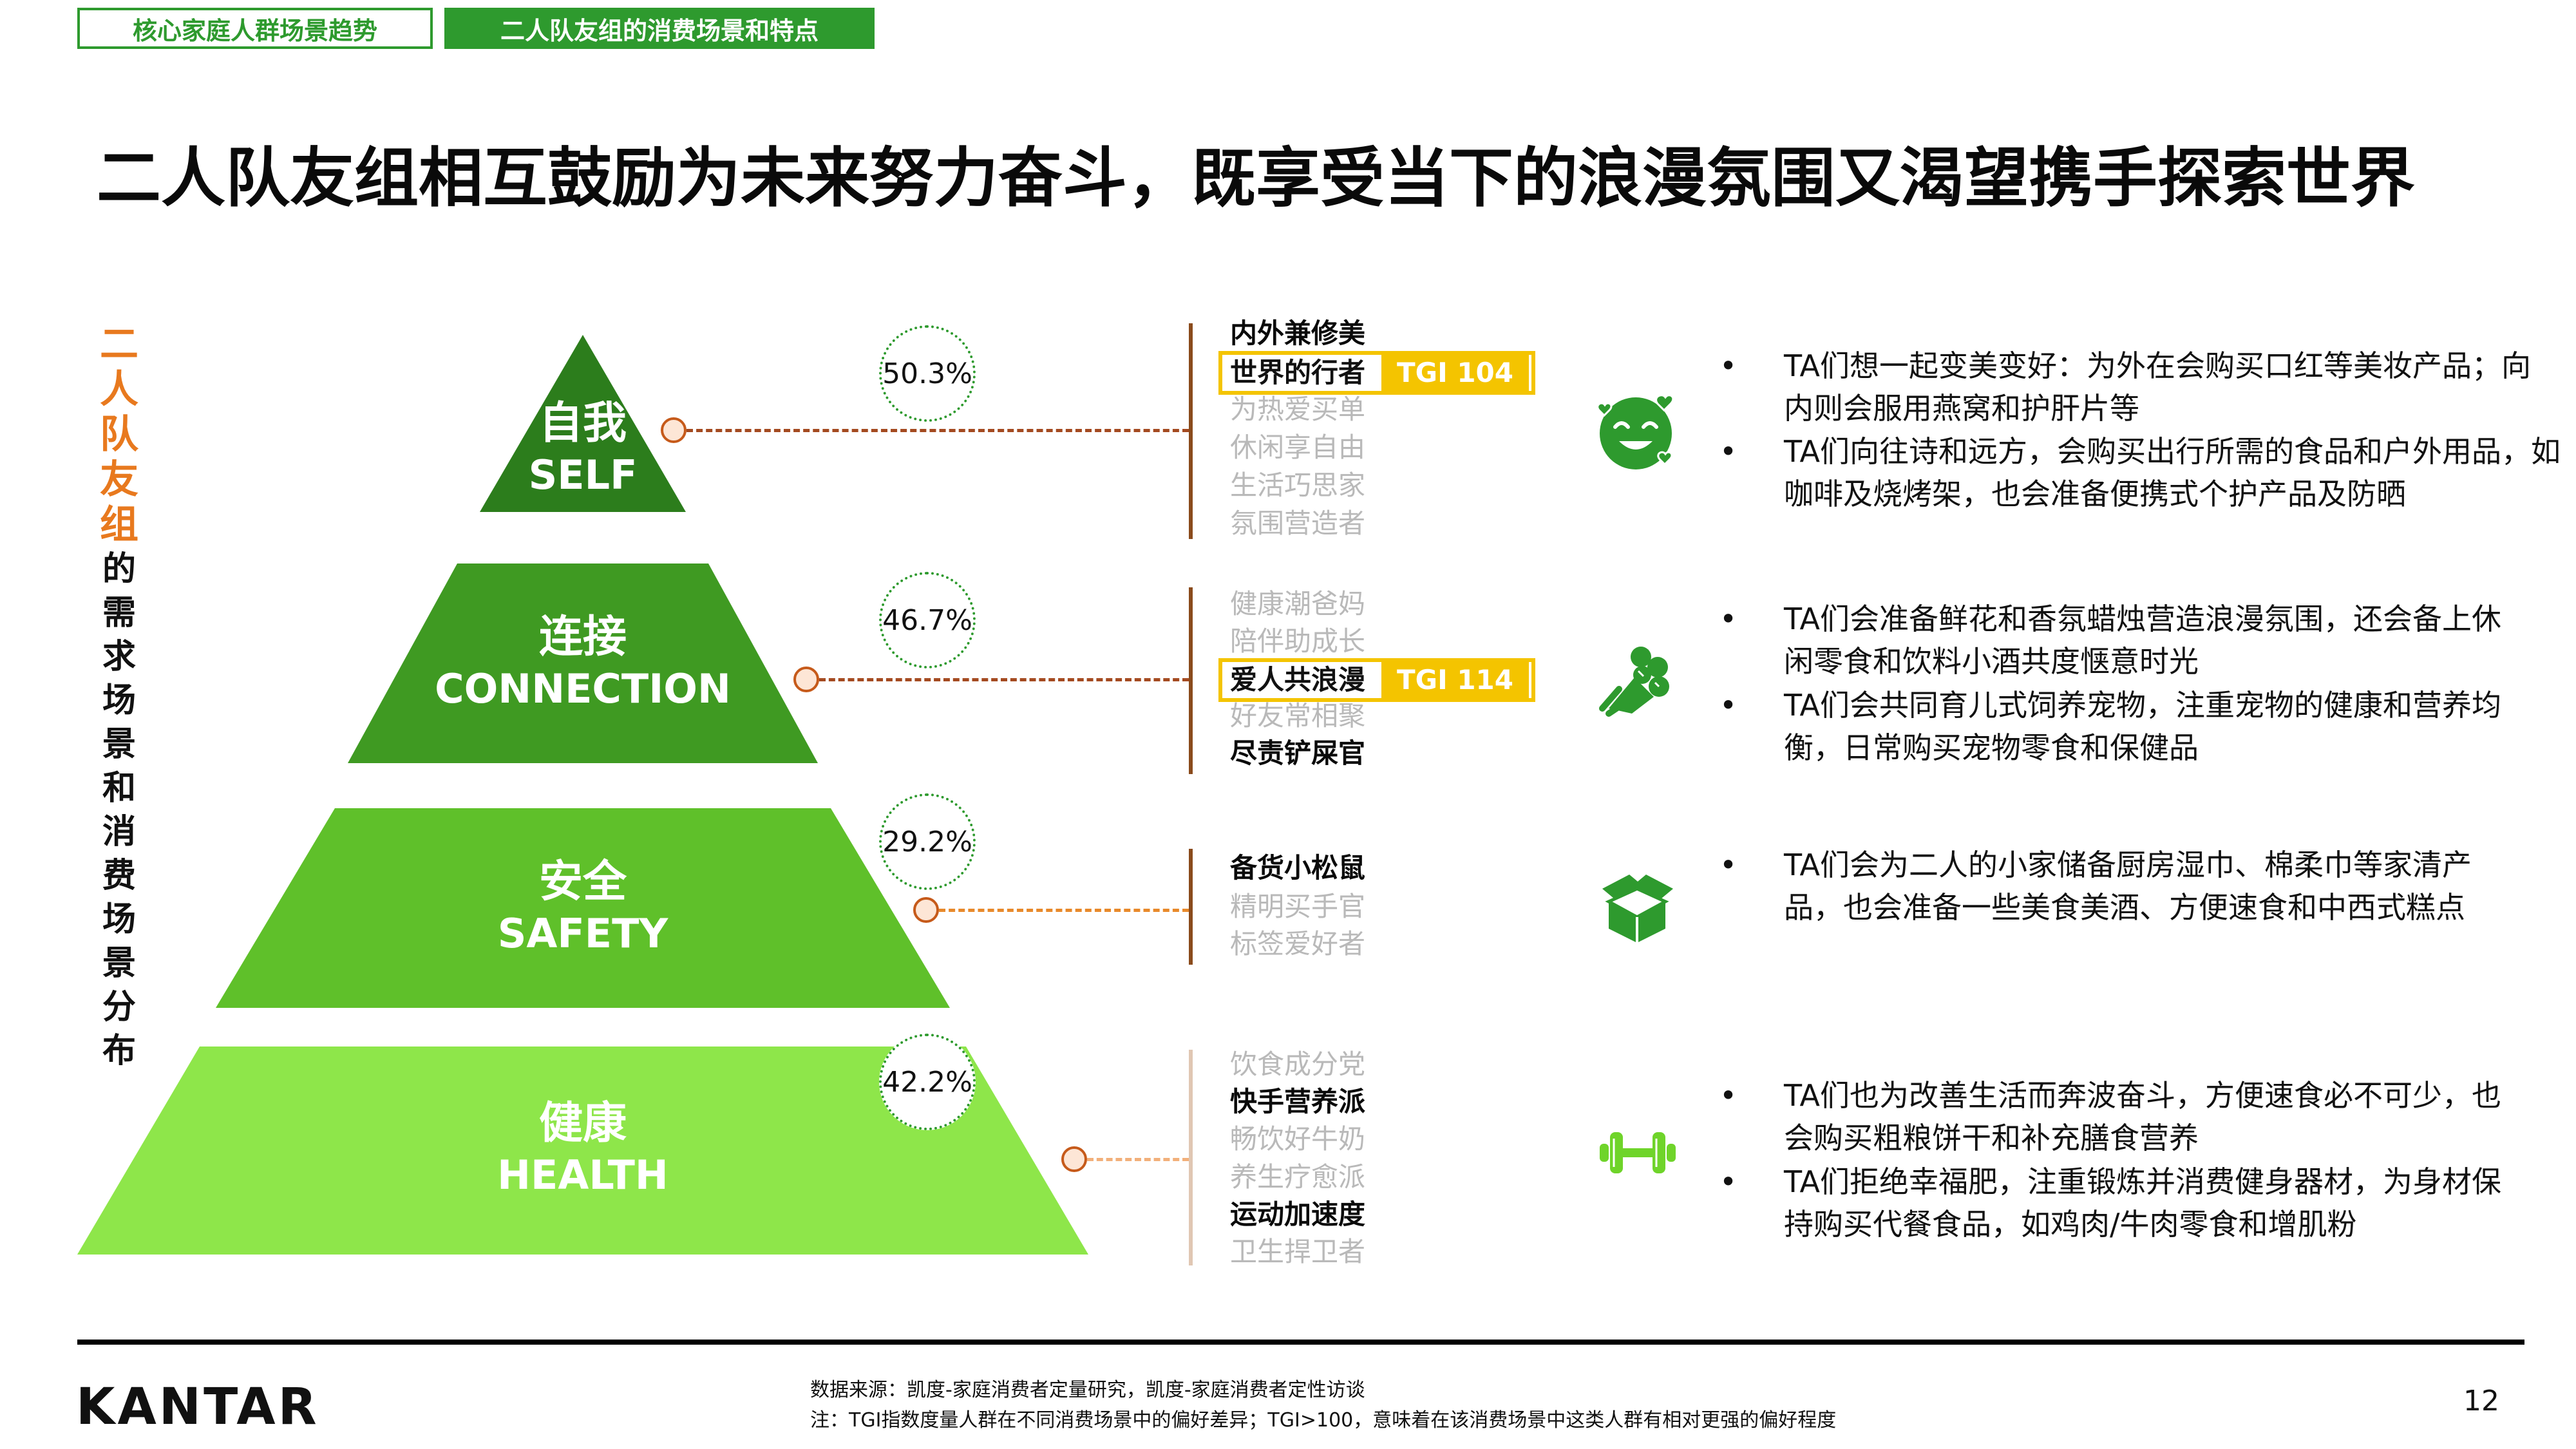 The height and width of the screenshot is (1449, 2576). I want to click on scene-item: 卫生捍卫者, so click(1298, 1252).